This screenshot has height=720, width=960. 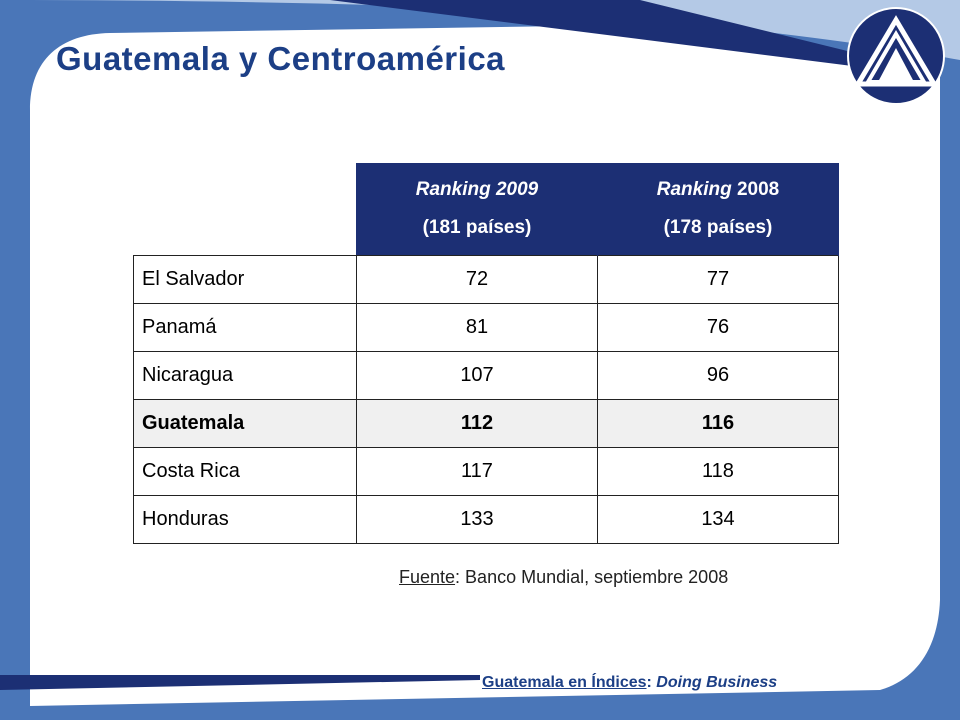 I want to click on header-ranking-2008: Ranking 2008 (178 países), so click(x=718, y=209).